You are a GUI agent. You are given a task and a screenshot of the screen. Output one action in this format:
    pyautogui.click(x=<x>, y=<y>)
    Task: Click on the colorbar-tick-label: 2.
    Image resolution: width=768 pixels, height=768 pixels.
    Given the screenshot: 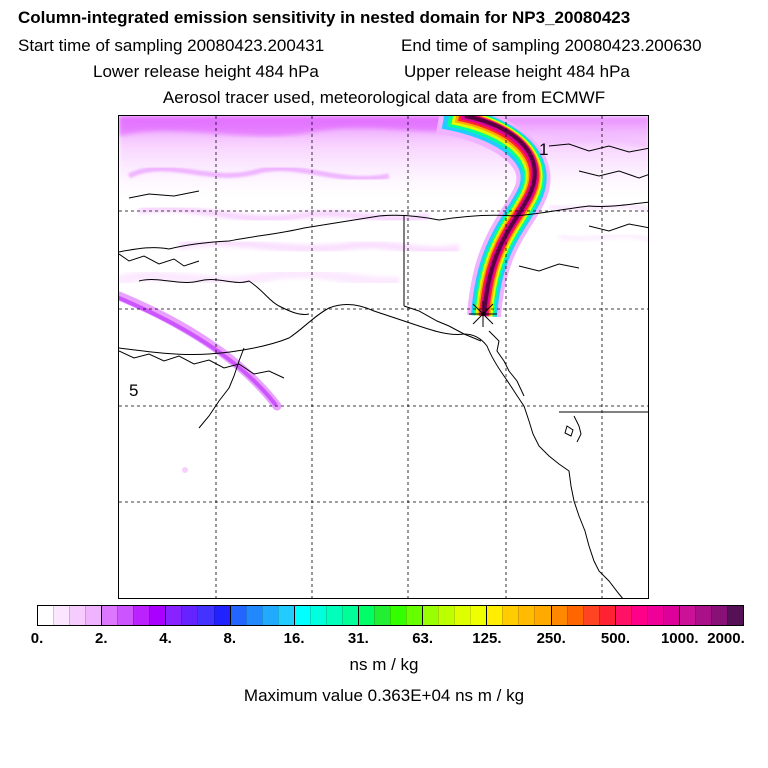 What is the action you would take?
    pyautogui.click(x=101, y=638)
    